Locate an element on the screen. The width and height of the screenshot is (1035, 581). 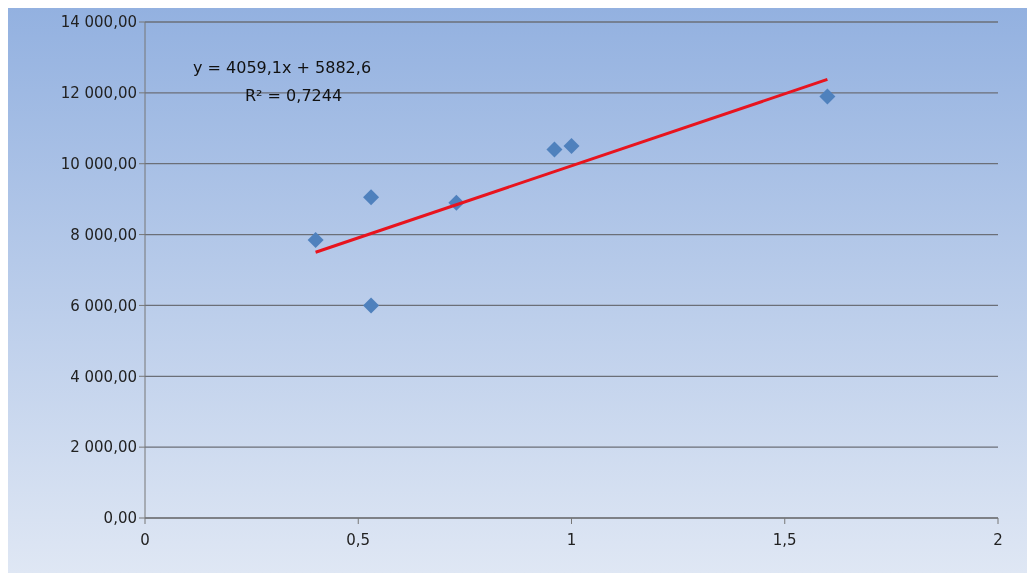
y-tick-label: 0,00 is located at coordinates (120, 518).